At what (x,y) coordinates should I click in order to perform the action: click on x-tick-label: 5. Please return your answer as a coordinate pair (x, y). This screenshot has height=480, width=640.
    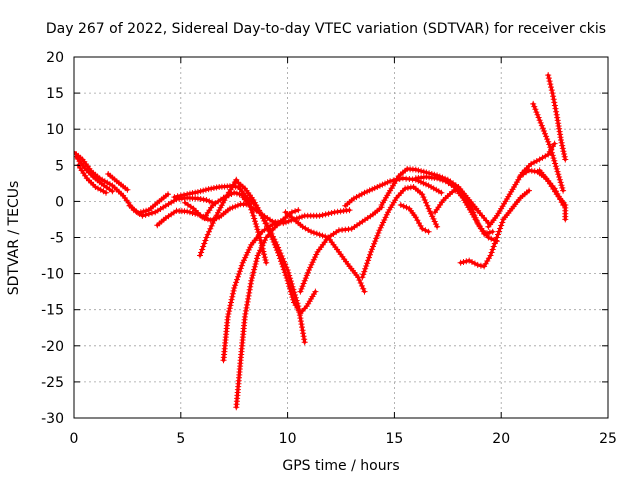
    Looking at the image, I should click on (180, 439).